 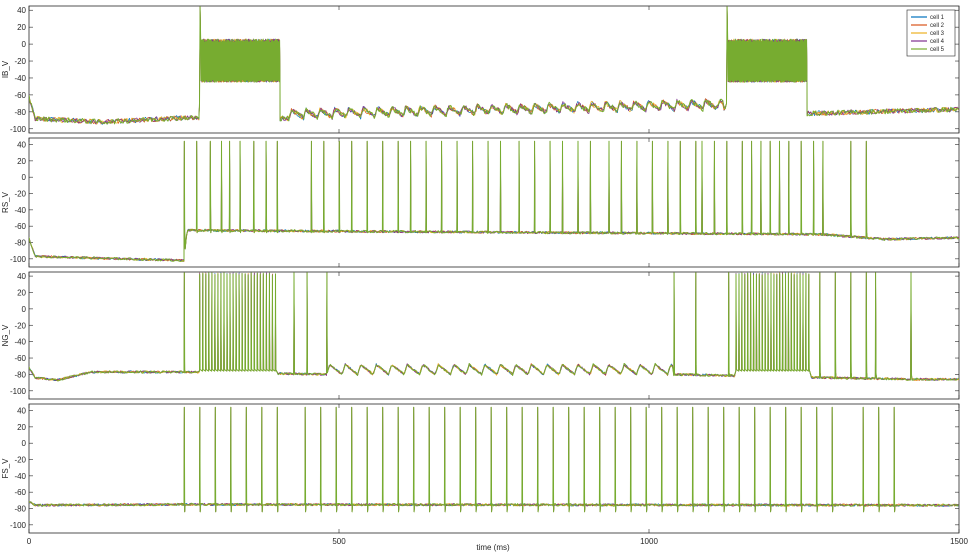 I want to click on x-axis-label: time (ms), so click(x=493, y=547).